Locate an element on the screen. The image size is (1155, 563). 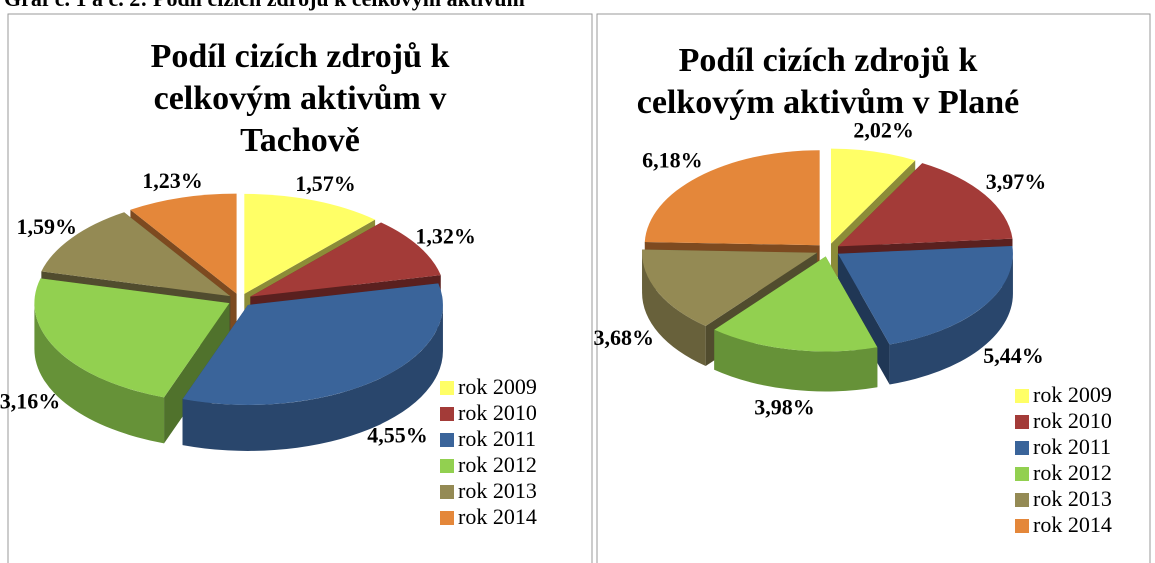
data-label: 4,55% is located at coordinates (397, 434).